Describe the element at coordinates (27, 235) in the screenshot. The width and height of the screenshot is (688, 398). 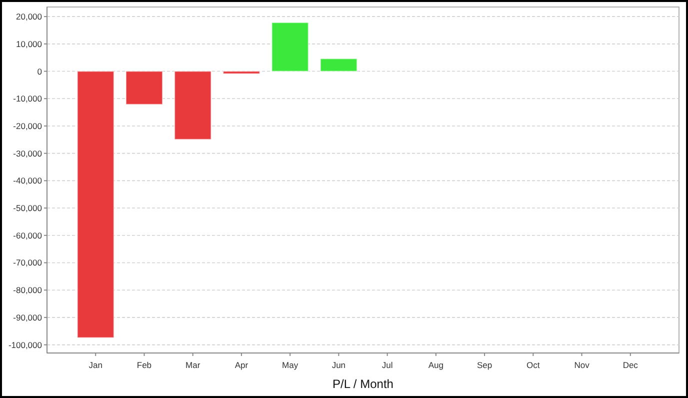
I see `y-tick-label: -60,000` at that location.